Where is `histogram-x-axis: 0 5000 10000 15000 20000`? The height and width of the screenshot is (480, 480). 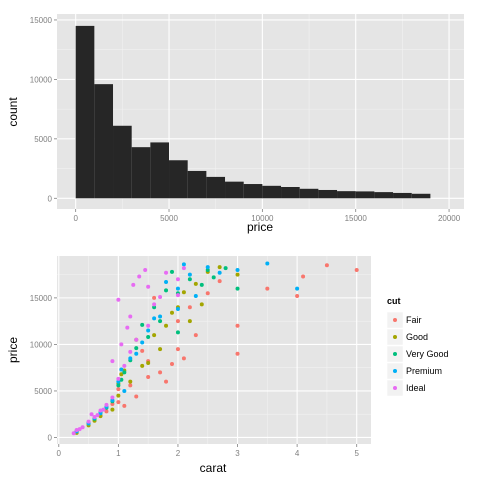
histogram-x-axis: 0 5000 10000 15000 20000 is located at coordinates (267, 216).